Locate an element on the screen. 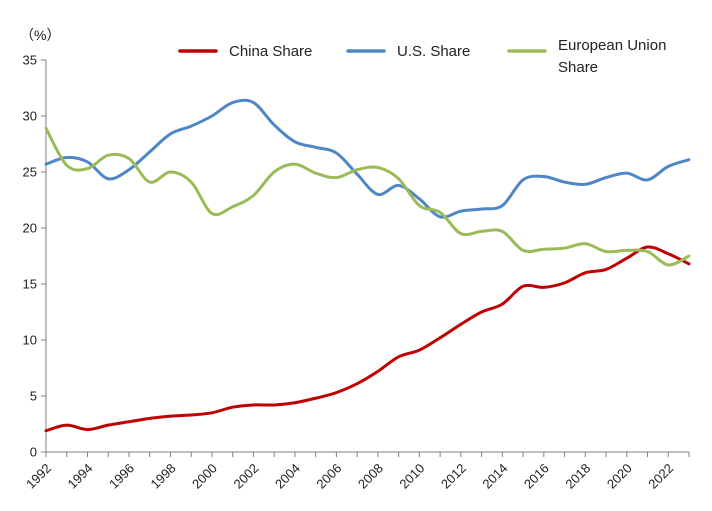  x-tick-label: 2010 is located at coordinates (411, 476).